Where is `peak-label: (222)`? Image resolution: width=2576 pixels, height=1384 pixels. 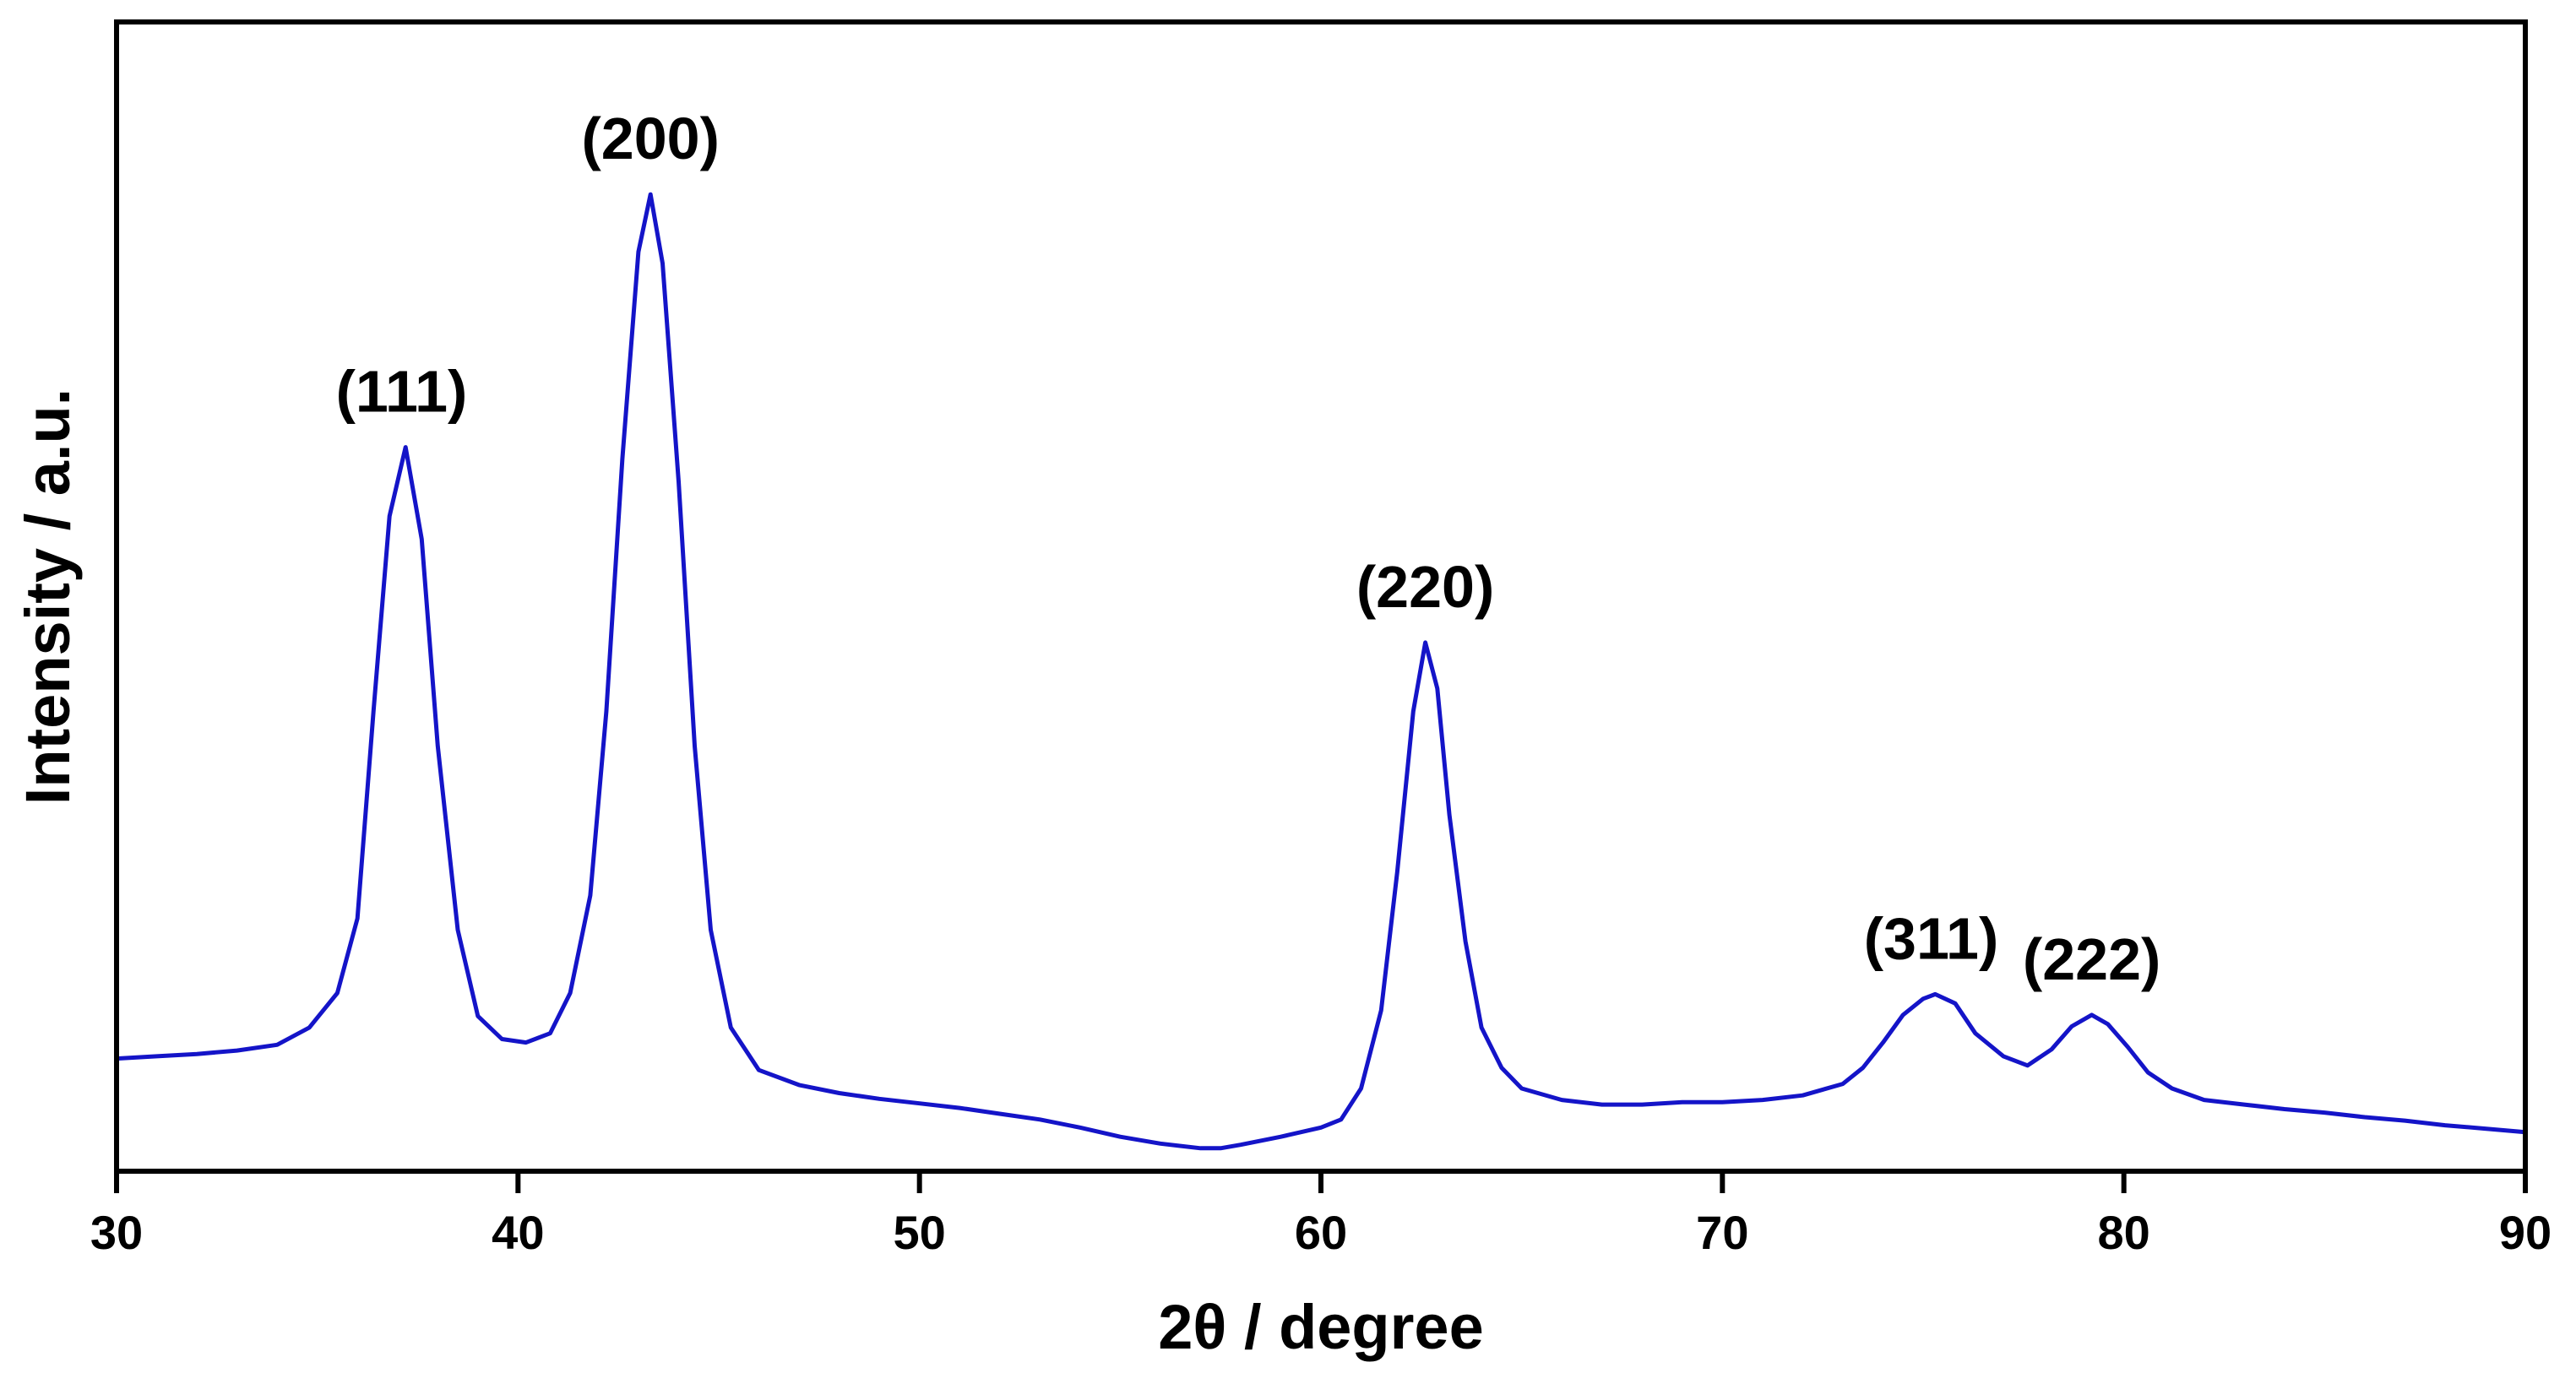 peak-label: (222) is located at coordinates (2091, 959).